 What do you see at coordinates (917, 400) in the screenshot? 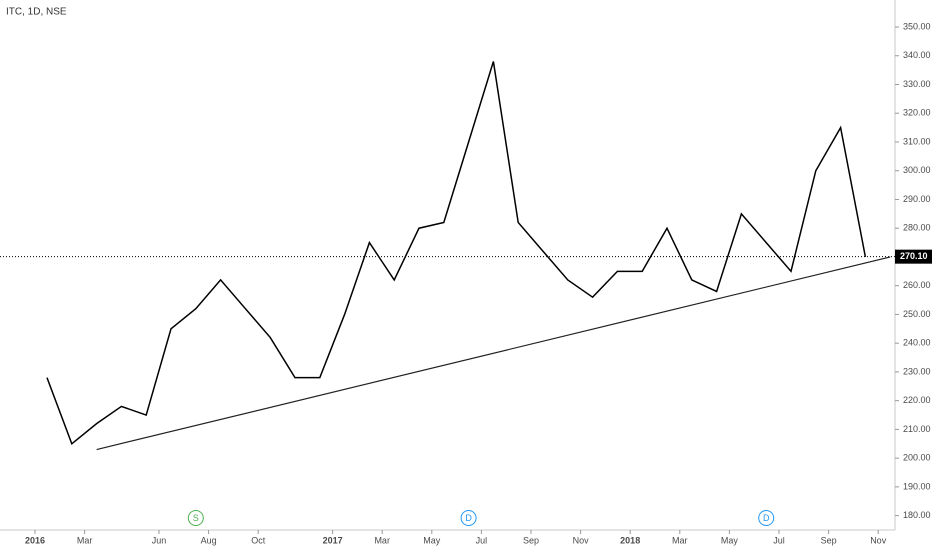
I see `y-tick-label: 220.00` at bounding box center [917, 400].